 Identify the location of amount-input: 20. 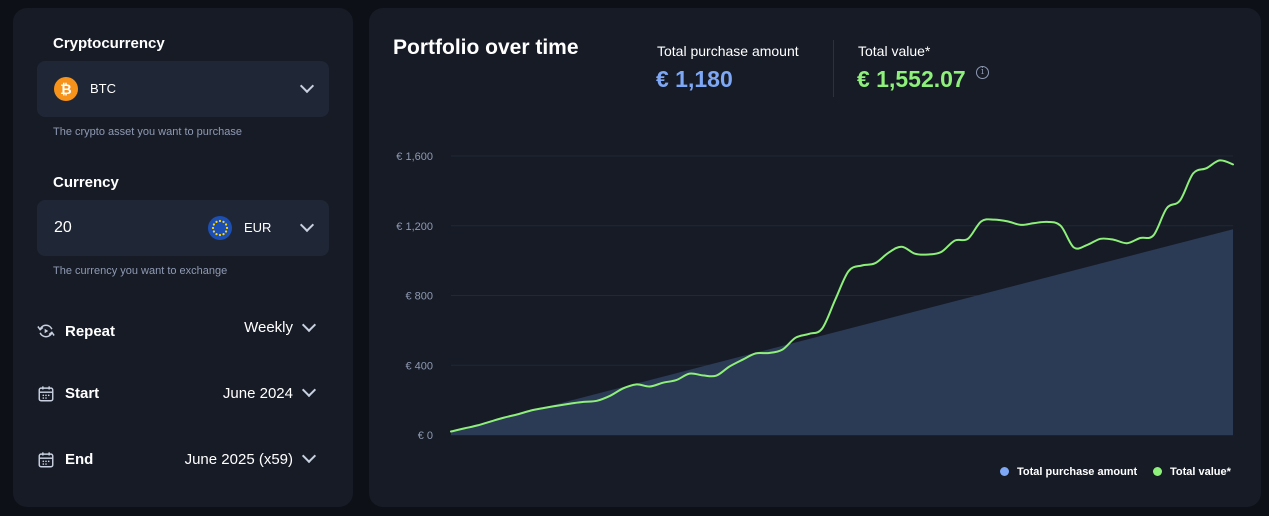
(63, 227).